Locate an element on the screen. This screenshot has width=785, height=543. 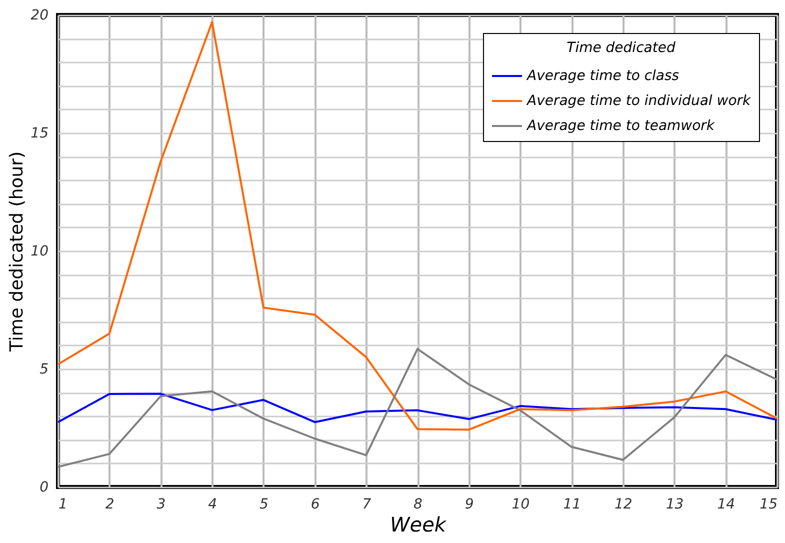
y-tick-label: 0 is located at coordinates (44, 488).